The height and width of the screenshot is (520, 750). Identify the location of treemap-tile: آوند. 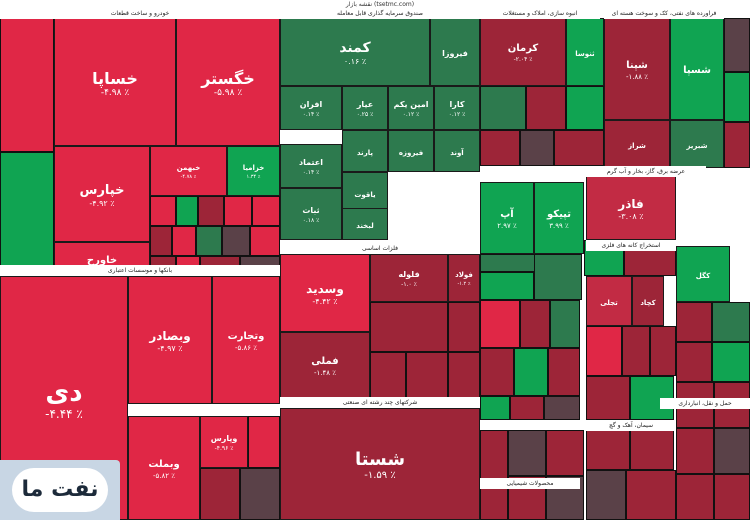
(457, 151).